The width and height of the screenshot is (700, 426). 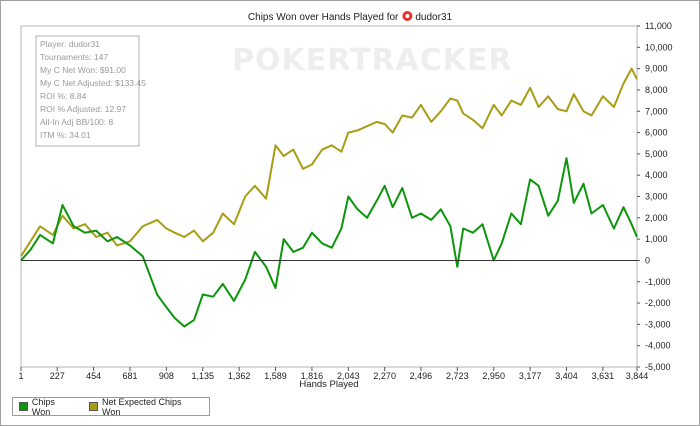 What do you see at coordinates (656, 218) in the screenshot?
I see `y-tick-label: 2,000` at bounding box center [656, 218].